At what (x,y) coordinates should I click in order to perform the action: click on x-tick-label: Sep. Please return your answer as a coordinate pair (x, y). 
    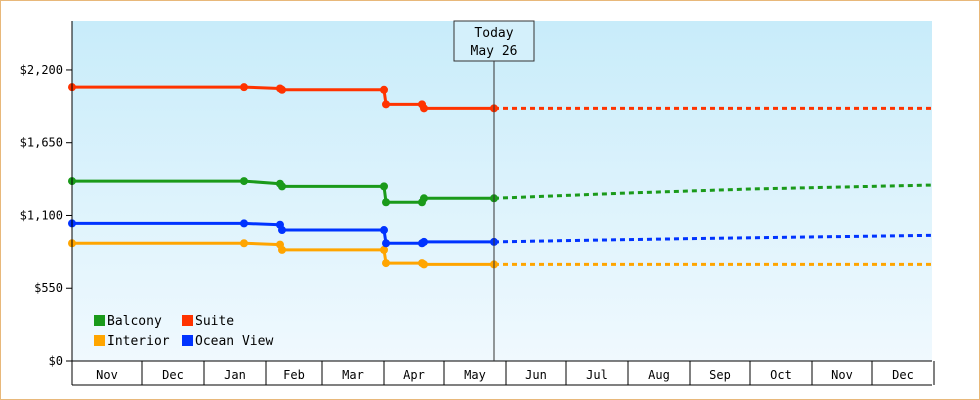
    Looking at the image, I should click on (720, 375).